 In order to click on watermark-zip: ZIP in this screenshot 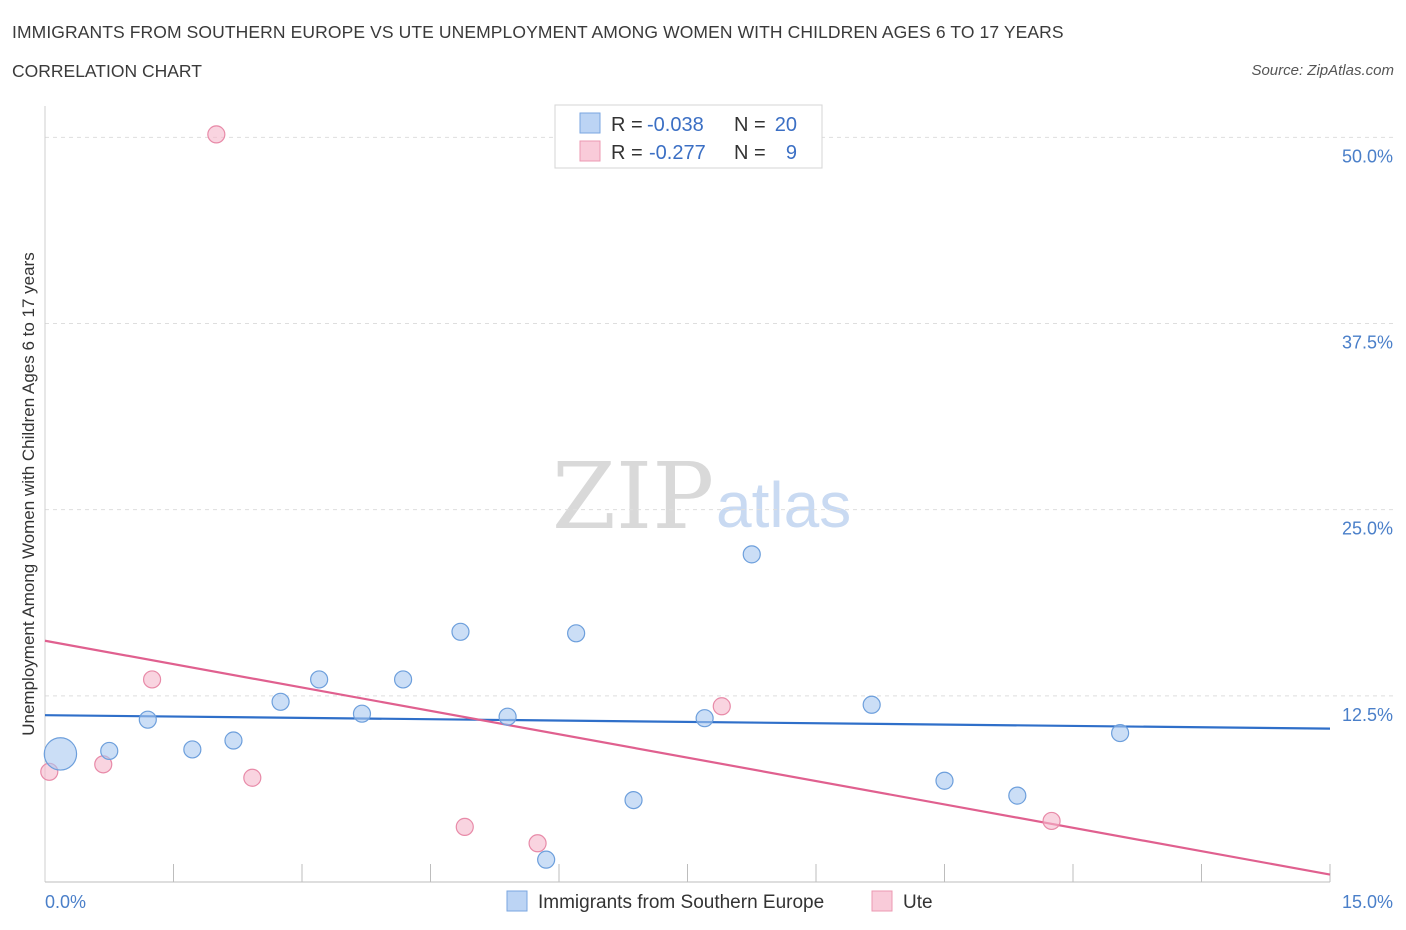, I will do `click(633, 496)`.